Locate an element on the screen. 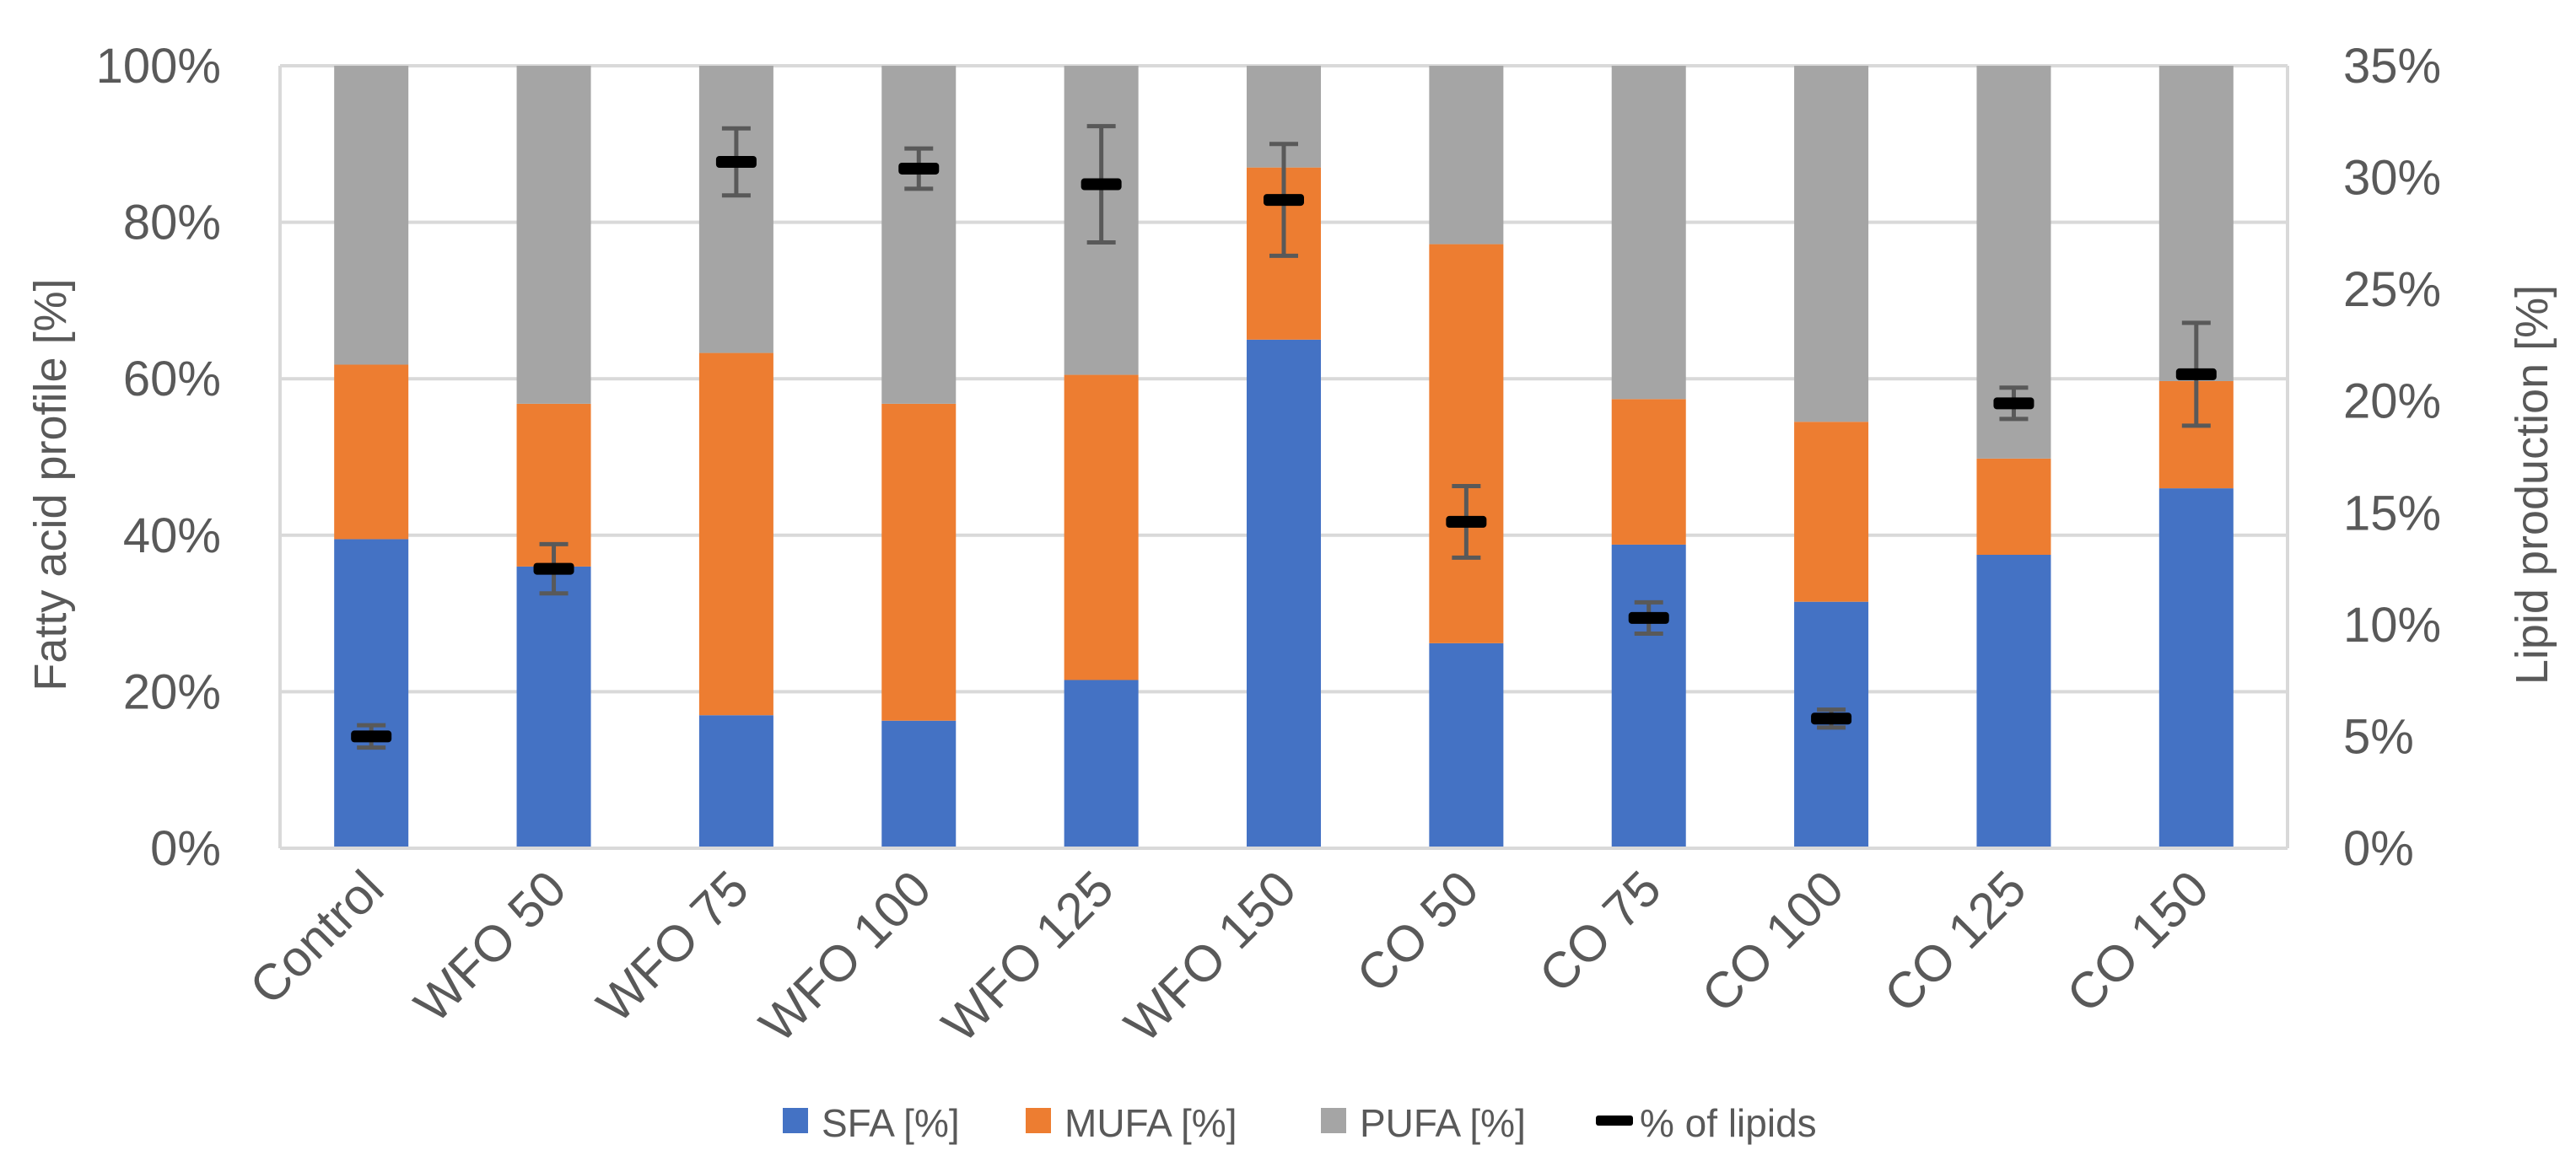  right-tick-label: 30% is located at coordinates (2392, 178).